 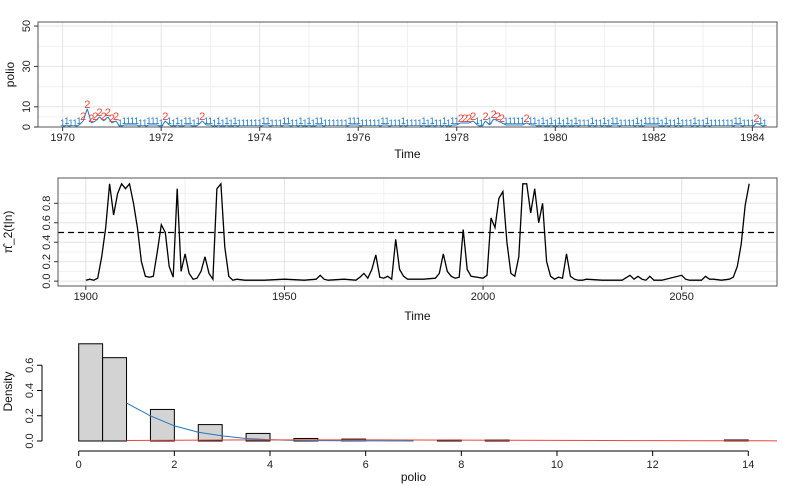 I want to click on p3-y-axis-title: Density, so click(x=8, y=391).